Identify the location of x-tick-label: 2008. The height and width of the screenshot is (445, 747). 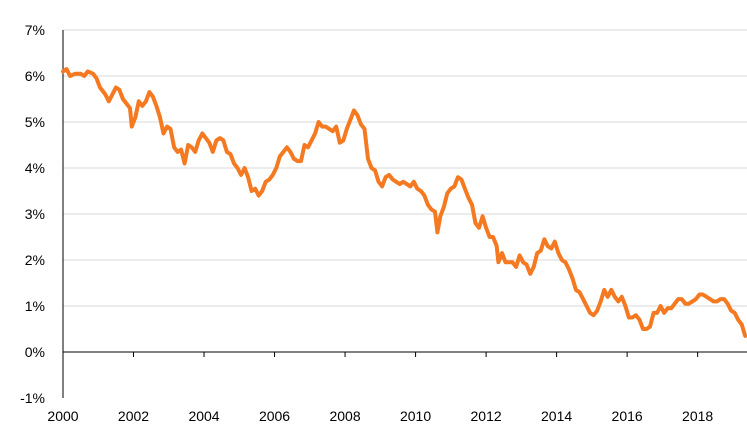
(344, 416).